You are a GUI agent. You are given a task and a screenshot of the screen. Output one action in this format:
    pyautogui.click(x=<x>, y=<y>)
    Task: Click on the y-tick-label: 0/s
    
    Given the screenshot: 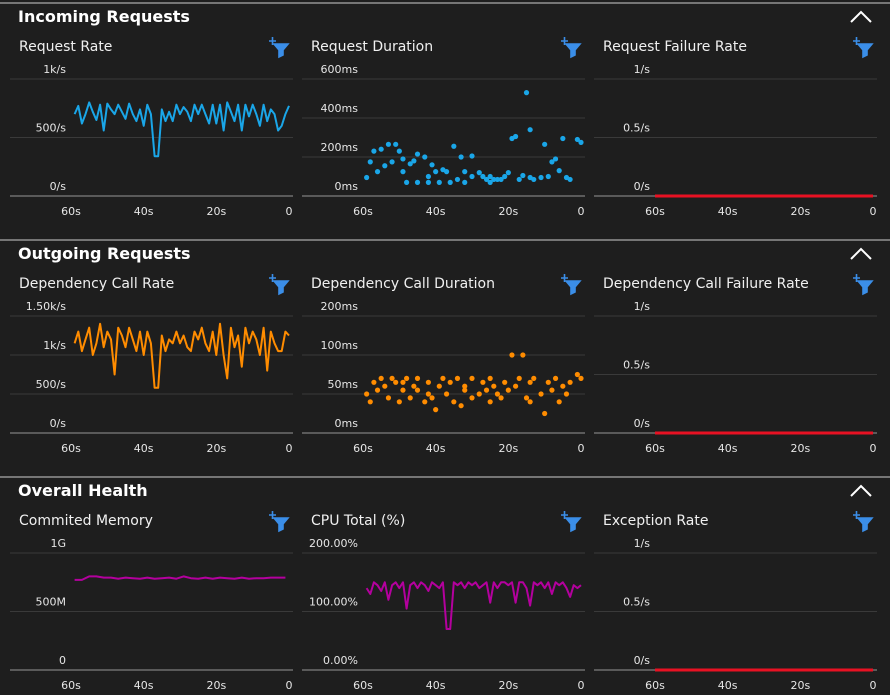 What is the action you would take?
    pyautogui.click(x=642, y=660)
    